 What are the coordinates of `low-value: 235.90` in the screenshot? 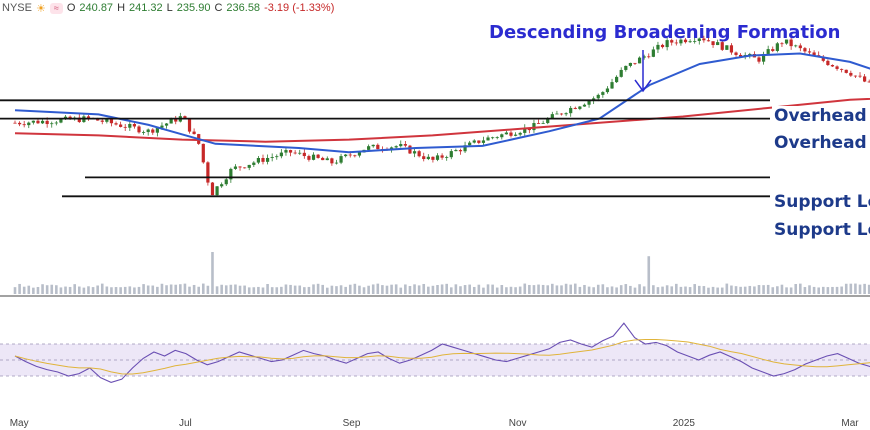 It's located at (193, 8).